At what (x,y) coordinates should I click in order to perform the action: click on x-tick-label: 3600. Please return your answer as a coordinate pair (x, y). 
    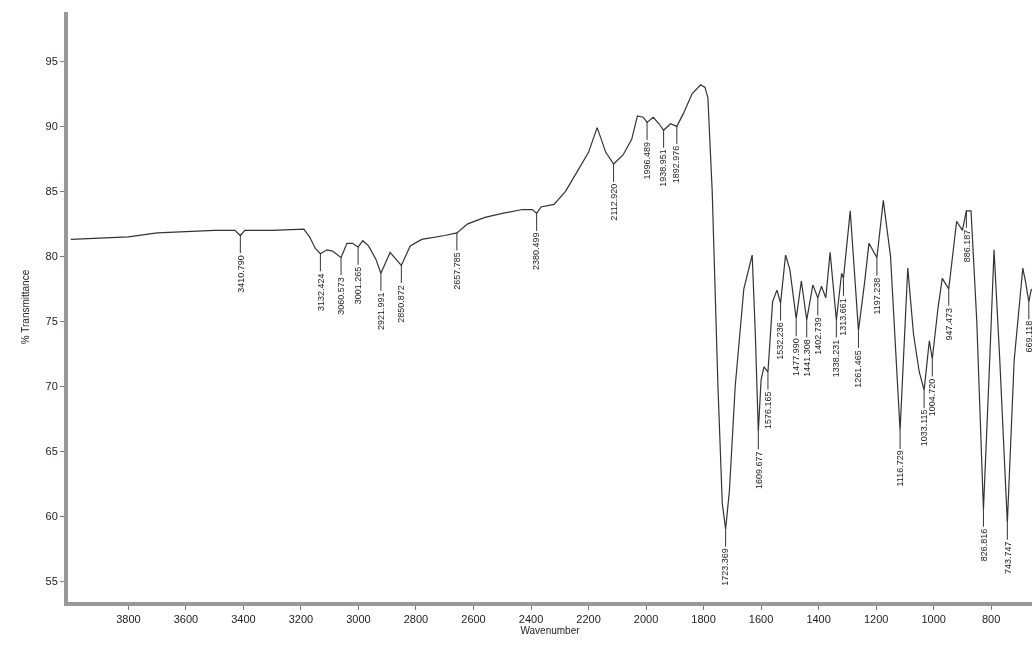
    Looking at the image, I should click on (186, 619).